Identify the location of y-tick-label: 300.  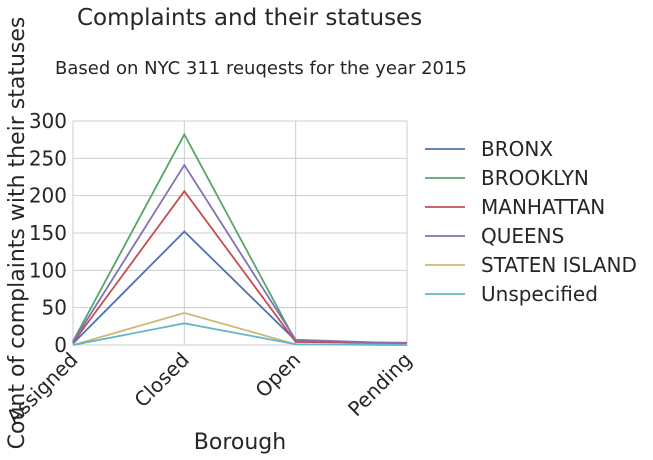
(48, 121).